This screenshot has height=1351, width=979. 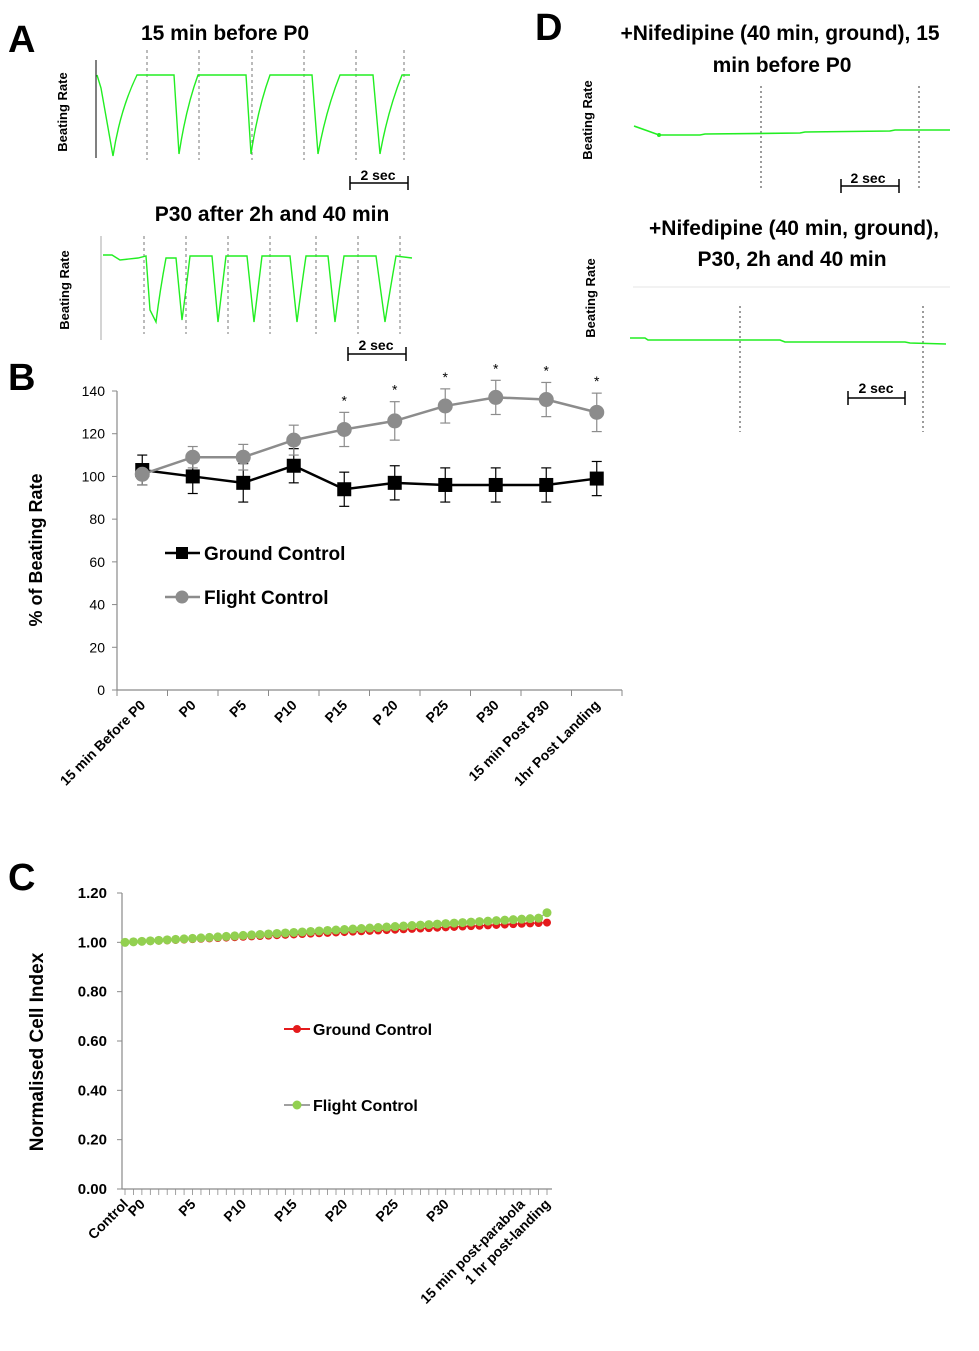 What do you see at coordinates (97, 647) in the screenshot?
I see `b-y-tick-label: 20` at bounding box center [97, 647].